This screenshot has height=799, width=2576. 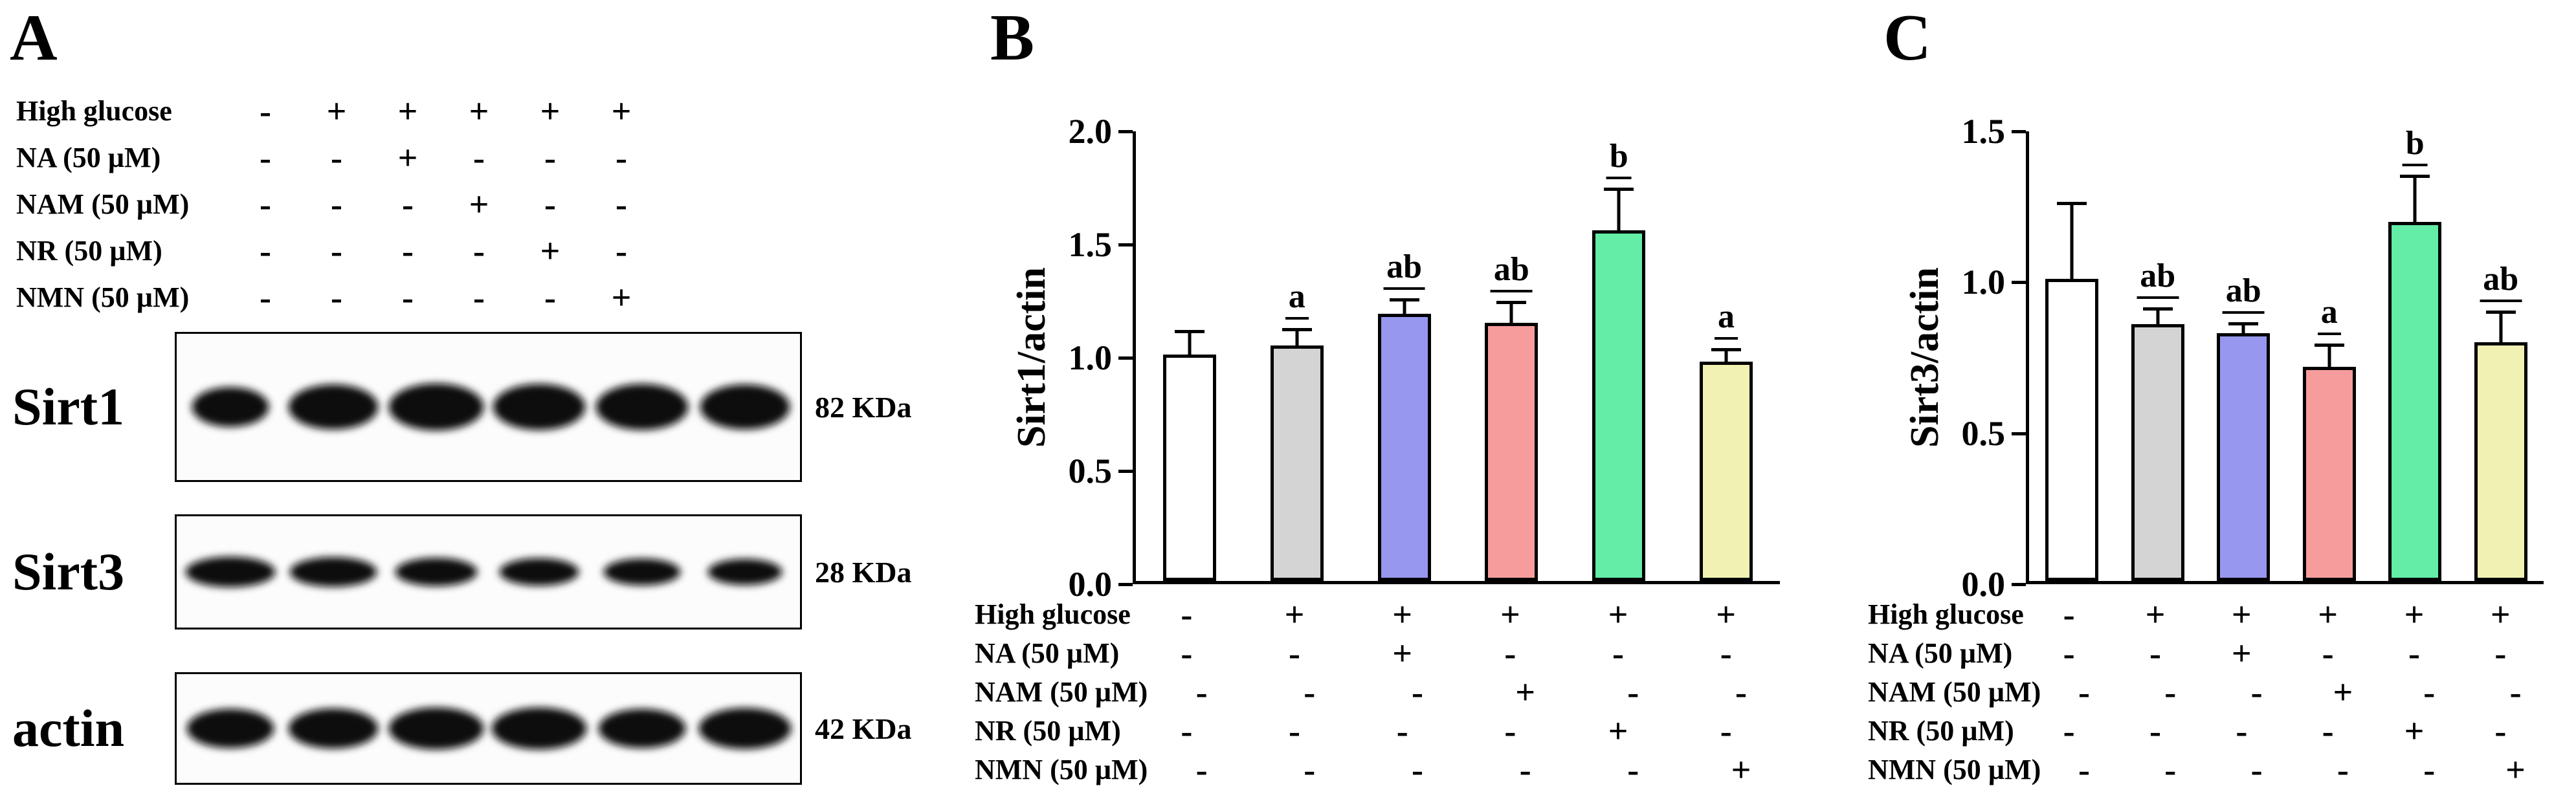 What do you see at coordinates (68, 406) in the screenshot?
I see `protein-label: Sirt1` at bounding box center [68, 406].